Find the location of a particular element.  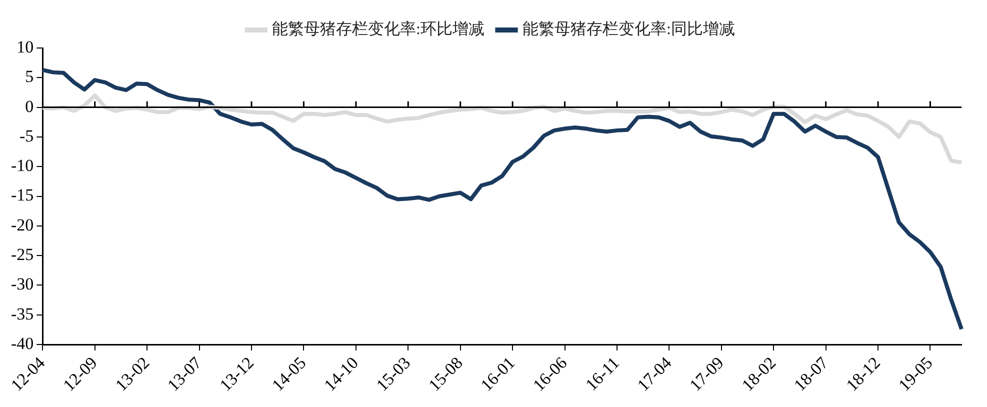

y-tick-label: -40 is located at coordinates (22, 343).